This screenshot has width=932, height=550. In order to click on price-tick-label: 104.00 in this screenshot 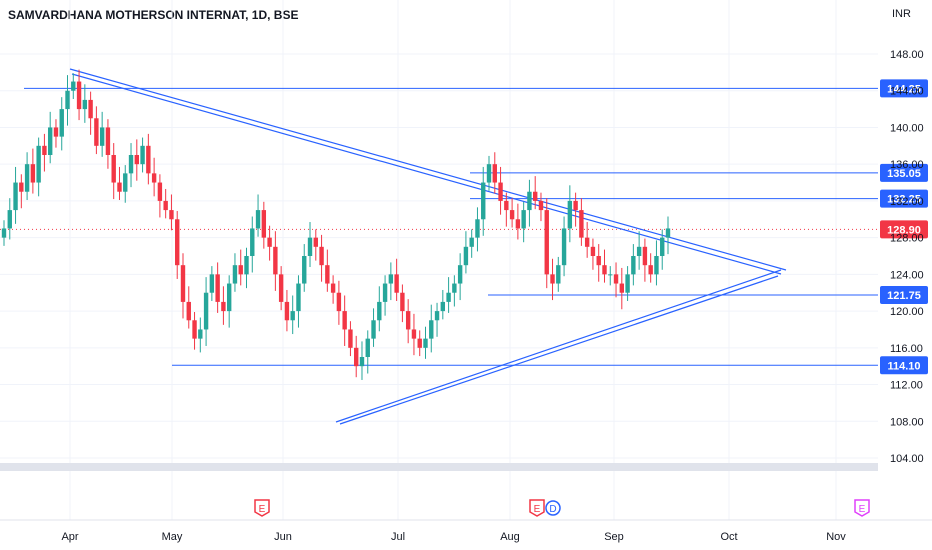, I will do `click(907, 459)`.